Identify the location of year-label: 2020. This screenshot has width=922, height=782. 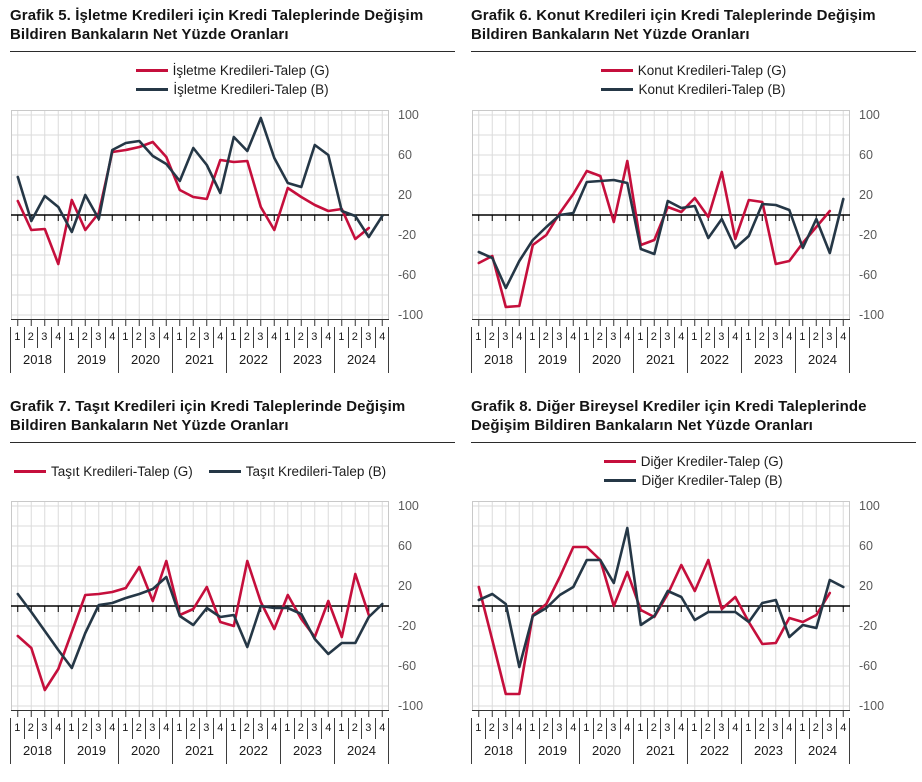
(606, 750).